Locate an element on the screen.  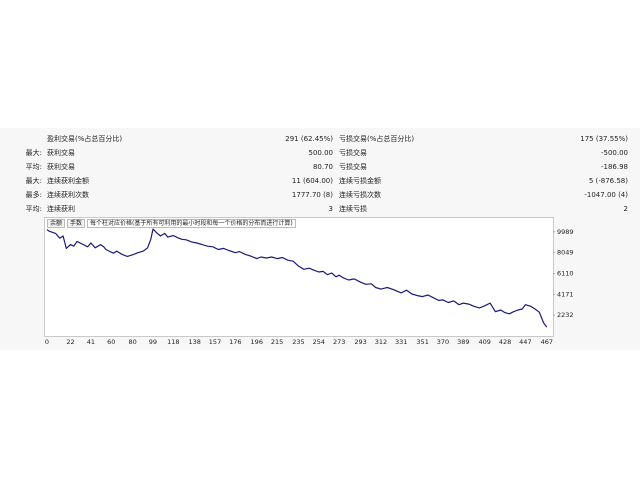
chart-description: 每个柱对应价格(基于所有可利用的最小时段和每一个价格的分布而进行计算) is located at coordinates (191, 223).